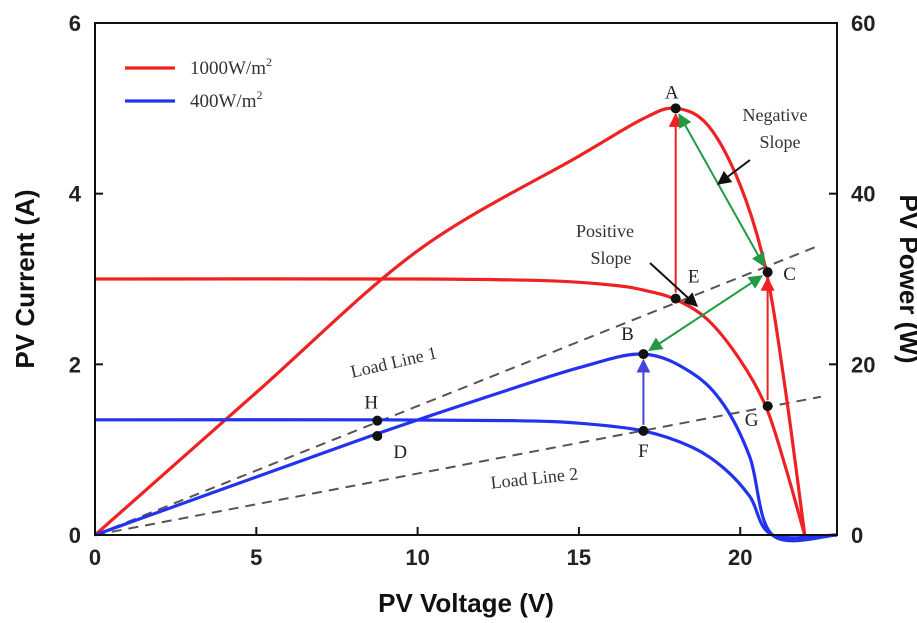 Image resolution: width=917 pixels, height=623 pixels. What do you see at coordinates (722, 190) in the screenshot?
I see `arrow-a-c-green` at bounding box center [722, 190].